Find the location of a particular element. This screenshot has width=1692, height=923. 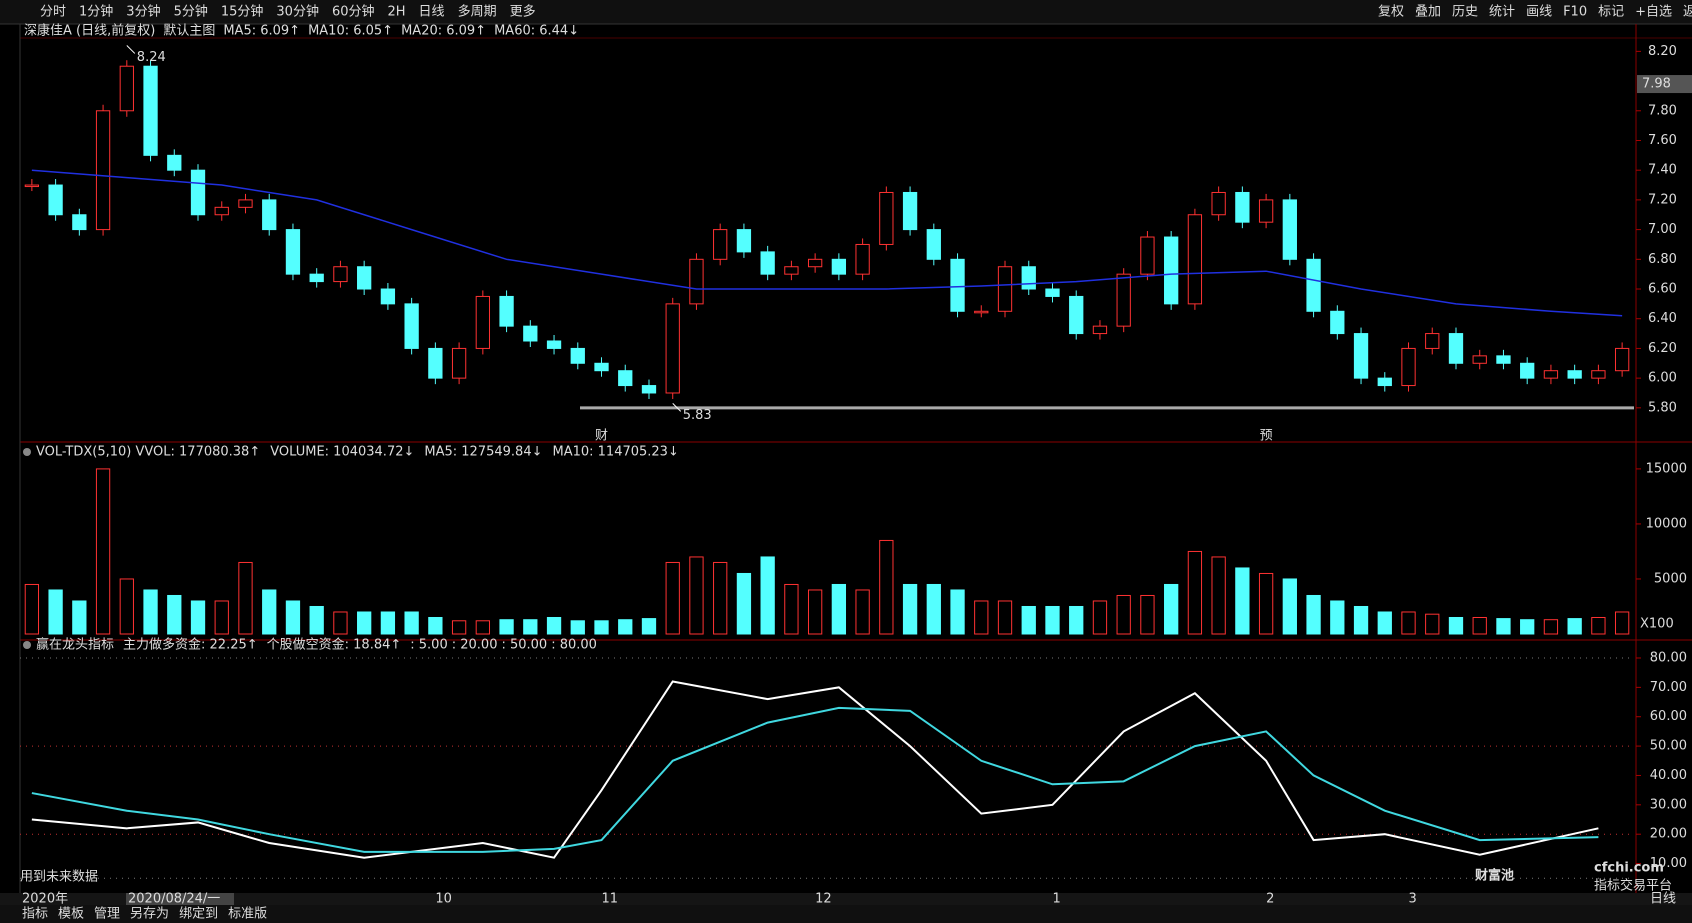

y-tick-label: 7.20 is located at coordinates (1662, 199).